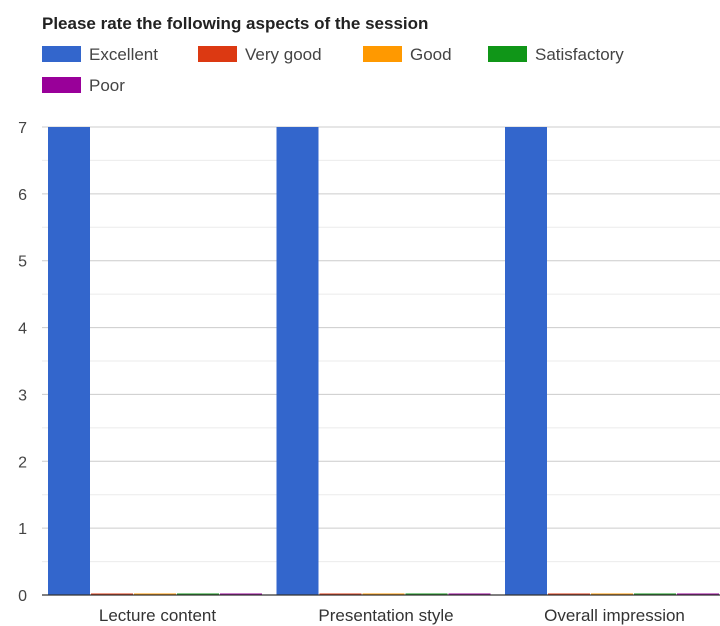 Image resolution: width=720 pixels, height=626 pixels. What do you see at coordinates (614, 615) in the screenshot?
I see `x-category-label: Overall impression` at bounding box center [614, 615].